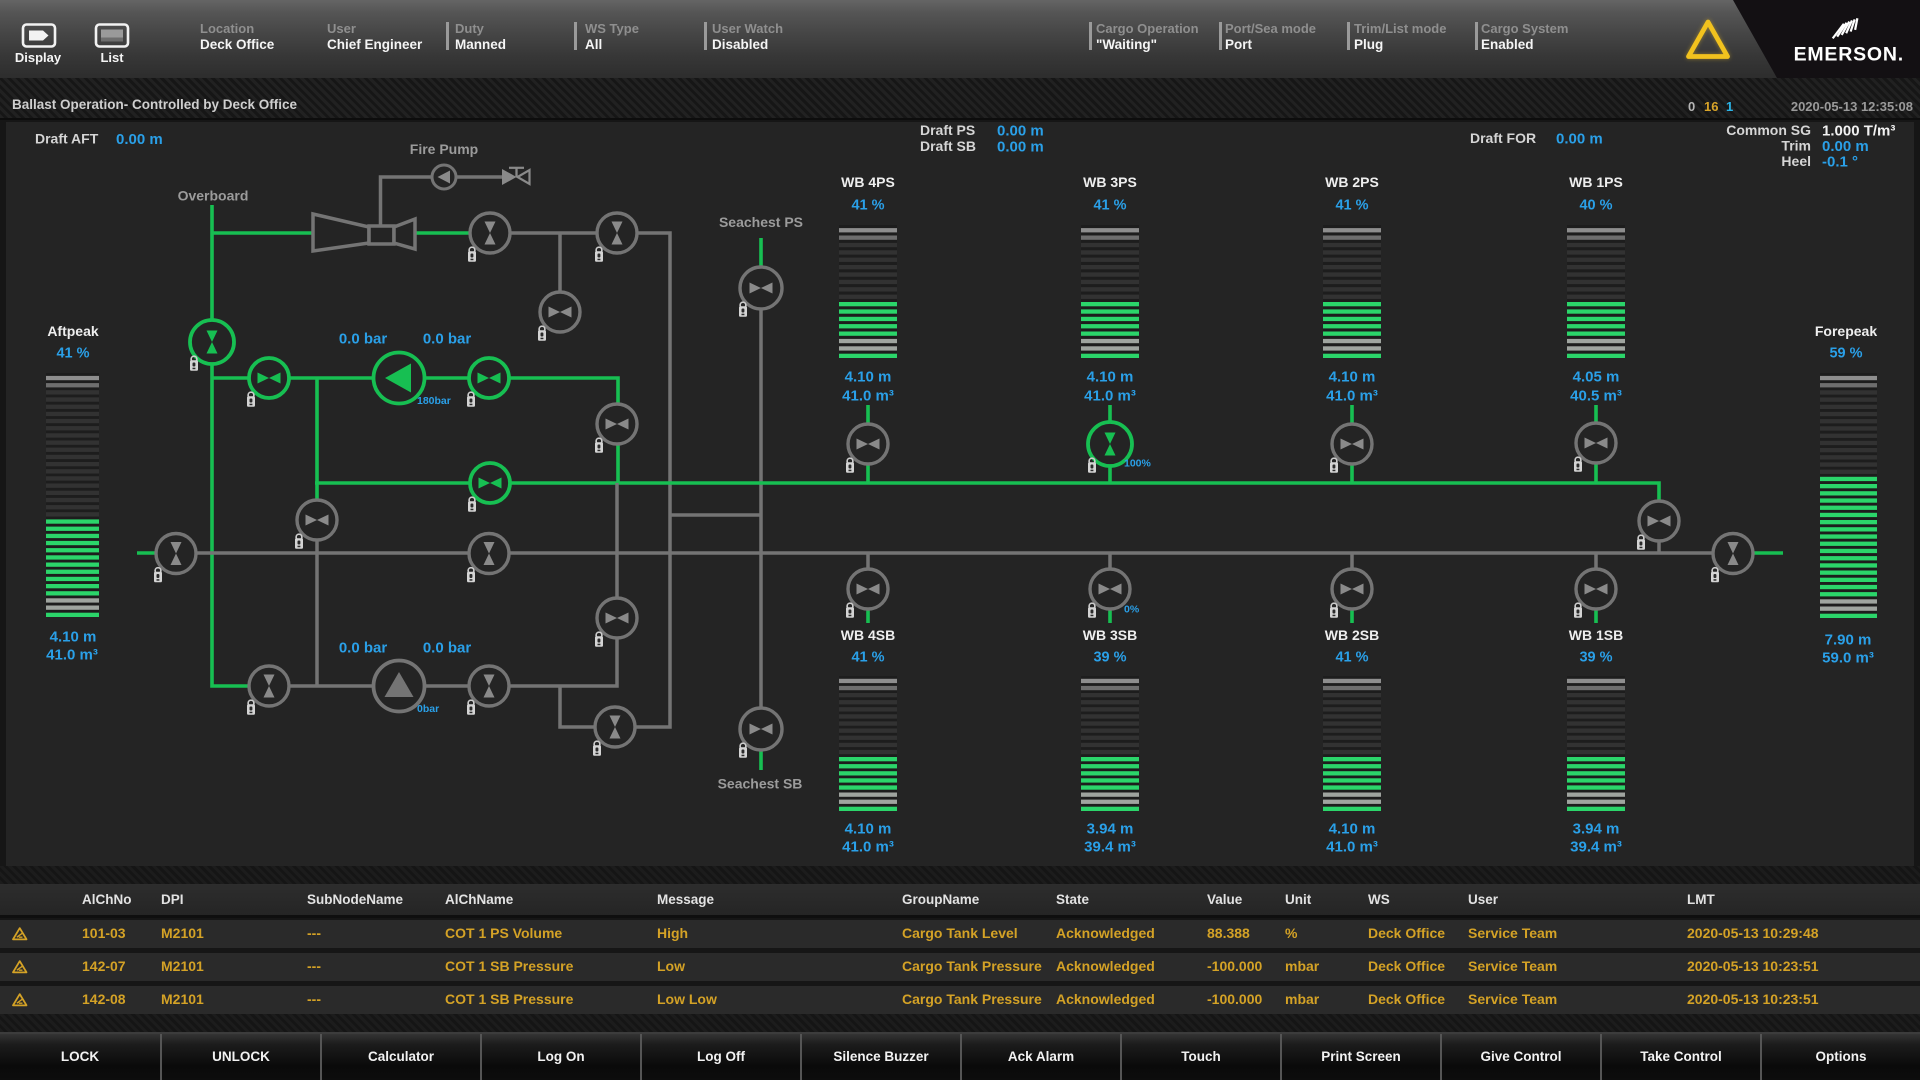  Describe the element at coordinates (1596, 635) in the screenshot. I see `svg-text: WB 1SB` at that location.